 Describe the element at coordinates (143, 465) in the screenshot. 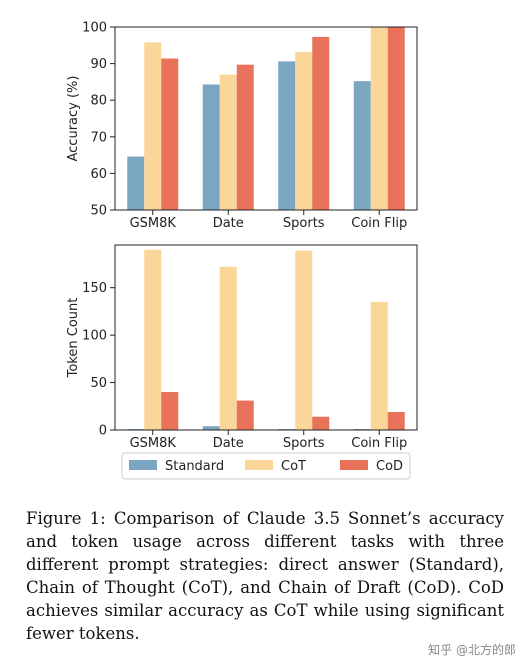

I see `legend-swatch-standard` at that location.